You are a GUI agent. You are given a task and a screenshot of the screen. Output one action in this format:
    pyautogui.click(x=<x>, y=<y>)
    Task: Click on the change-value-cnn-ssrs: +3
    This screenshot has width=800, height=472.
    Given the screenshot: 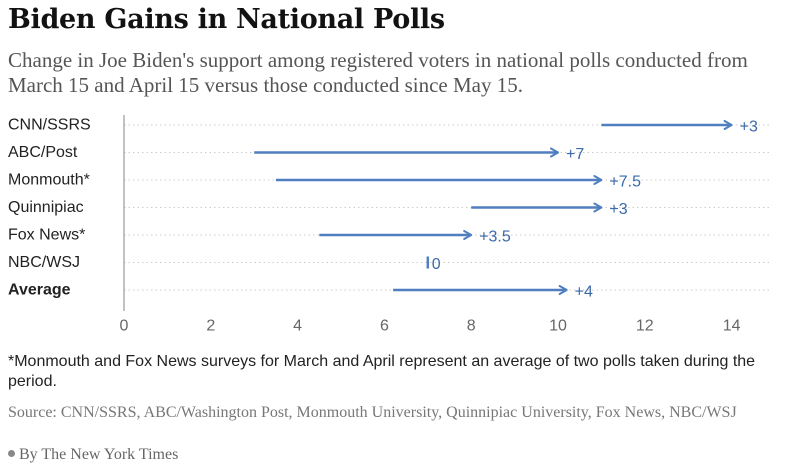 What is the action you would take?
    pyautogui.click(x=749, y=127)
    